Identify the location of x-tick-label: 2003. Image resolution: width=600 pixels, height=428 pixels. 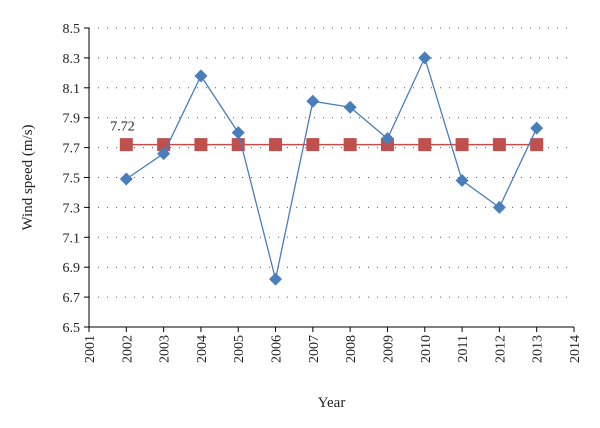
(165, 349).